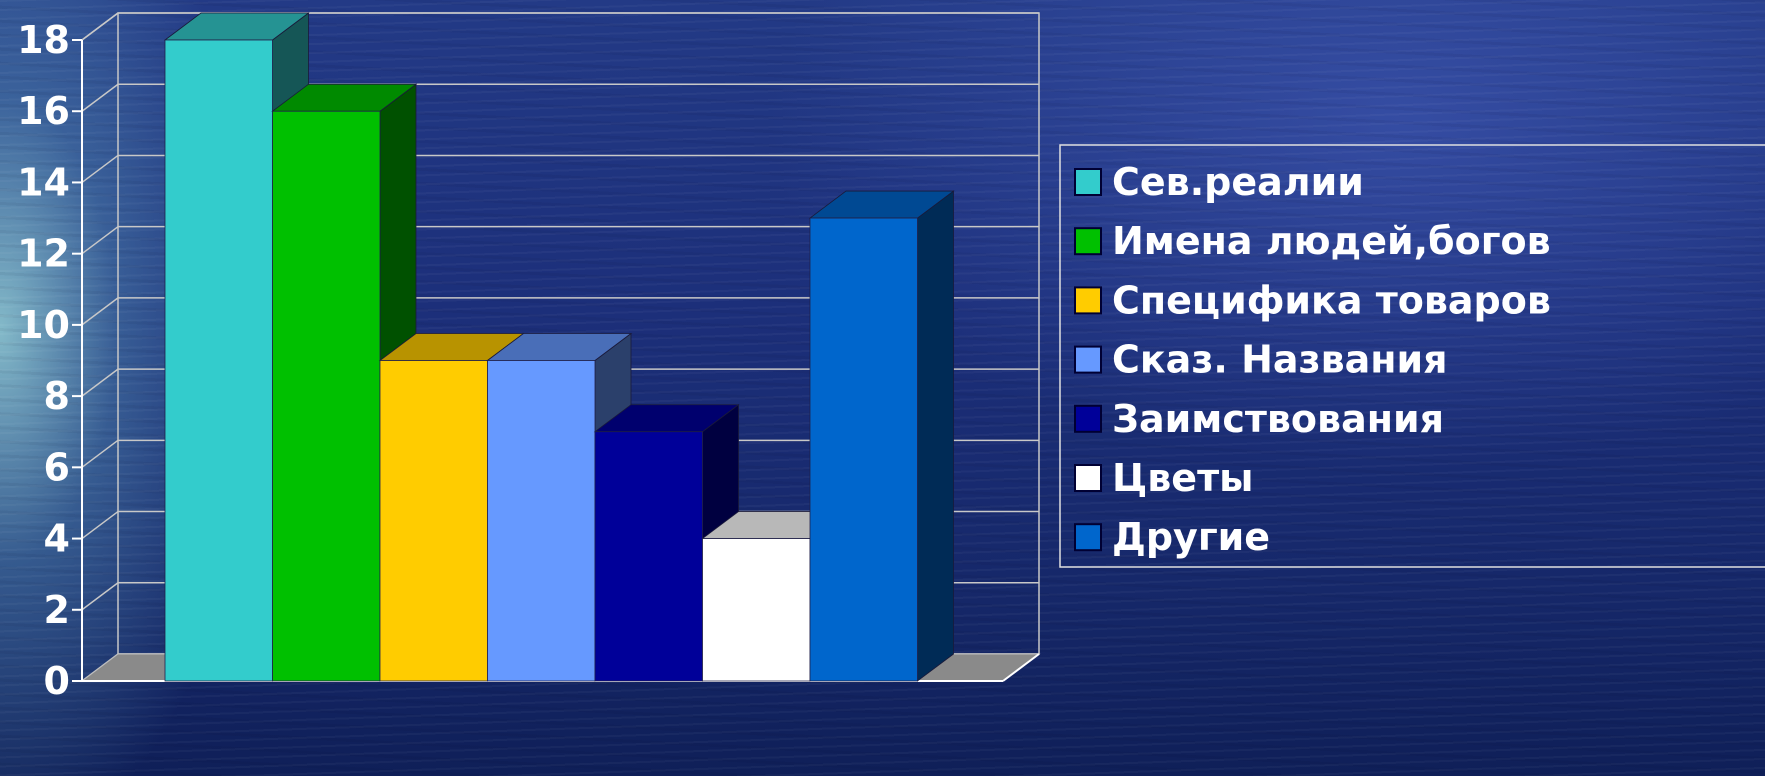  Describe the element at coordinates (1238, 182) in the screenshot. I see `legend-label: Сев.реалии` at that location.